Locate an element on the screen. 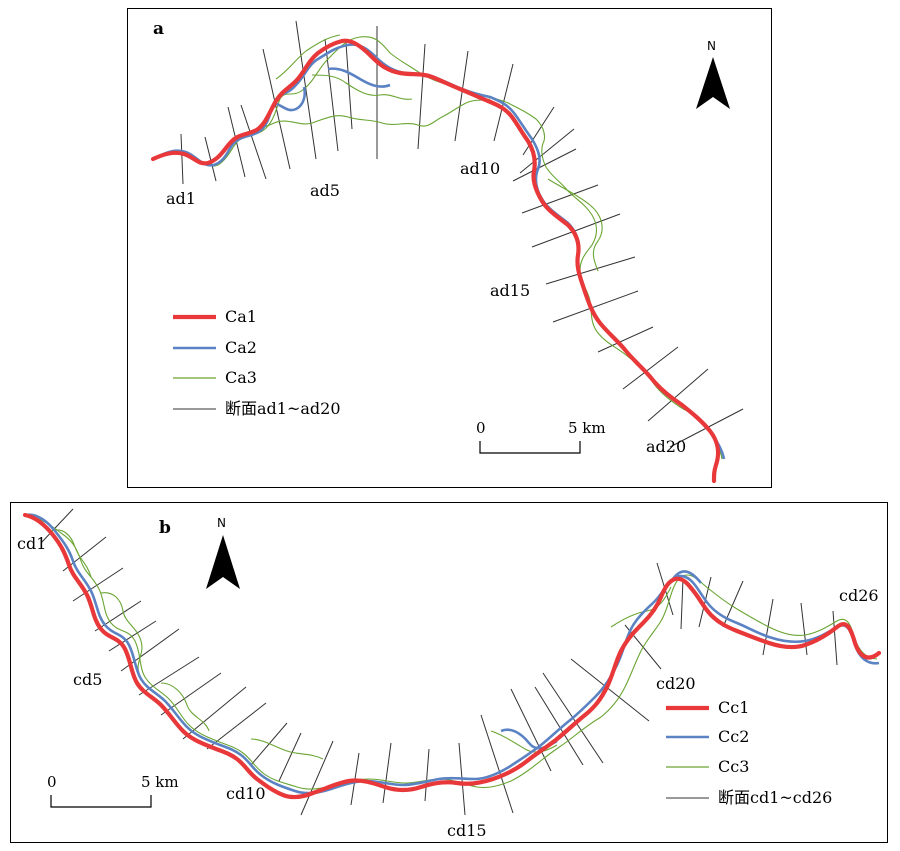 The height and width of the screenshot is (851, 900). section-label-ad20: ad20 is located at coordinates (666, 446).